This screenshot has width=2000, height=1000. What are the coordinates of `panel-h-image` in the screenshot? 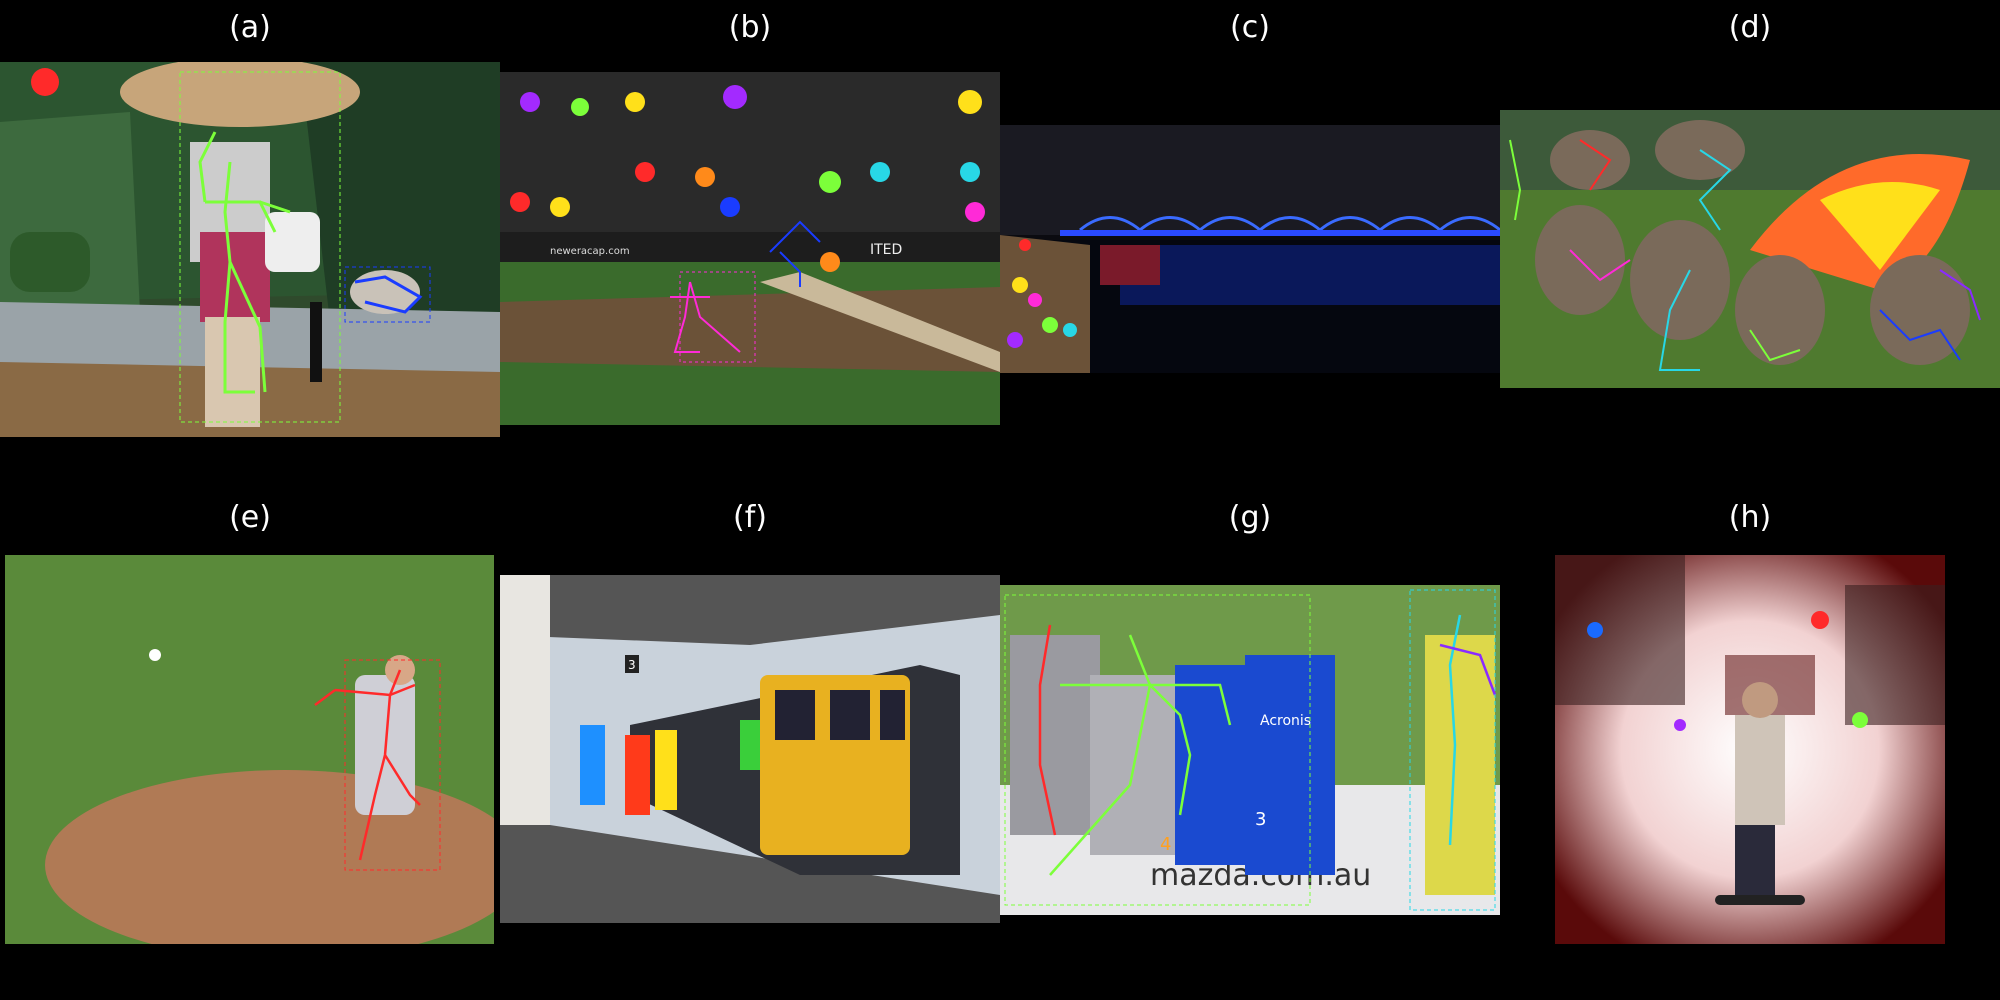 It's located at (1750, 749).